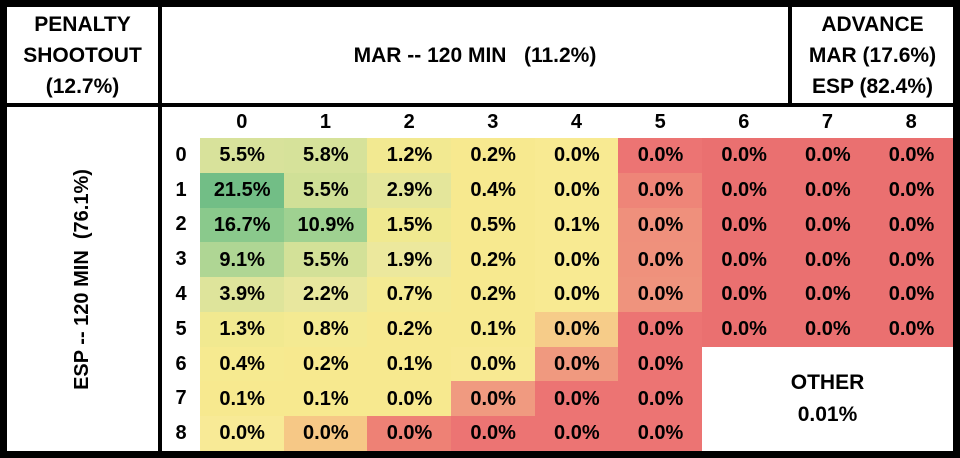 The image size is (960, 458). What do you see at coordinates (493, 225) in the screenshot?
I see `heatmap-cell: 0.5%` at bounding box center [493, 225].